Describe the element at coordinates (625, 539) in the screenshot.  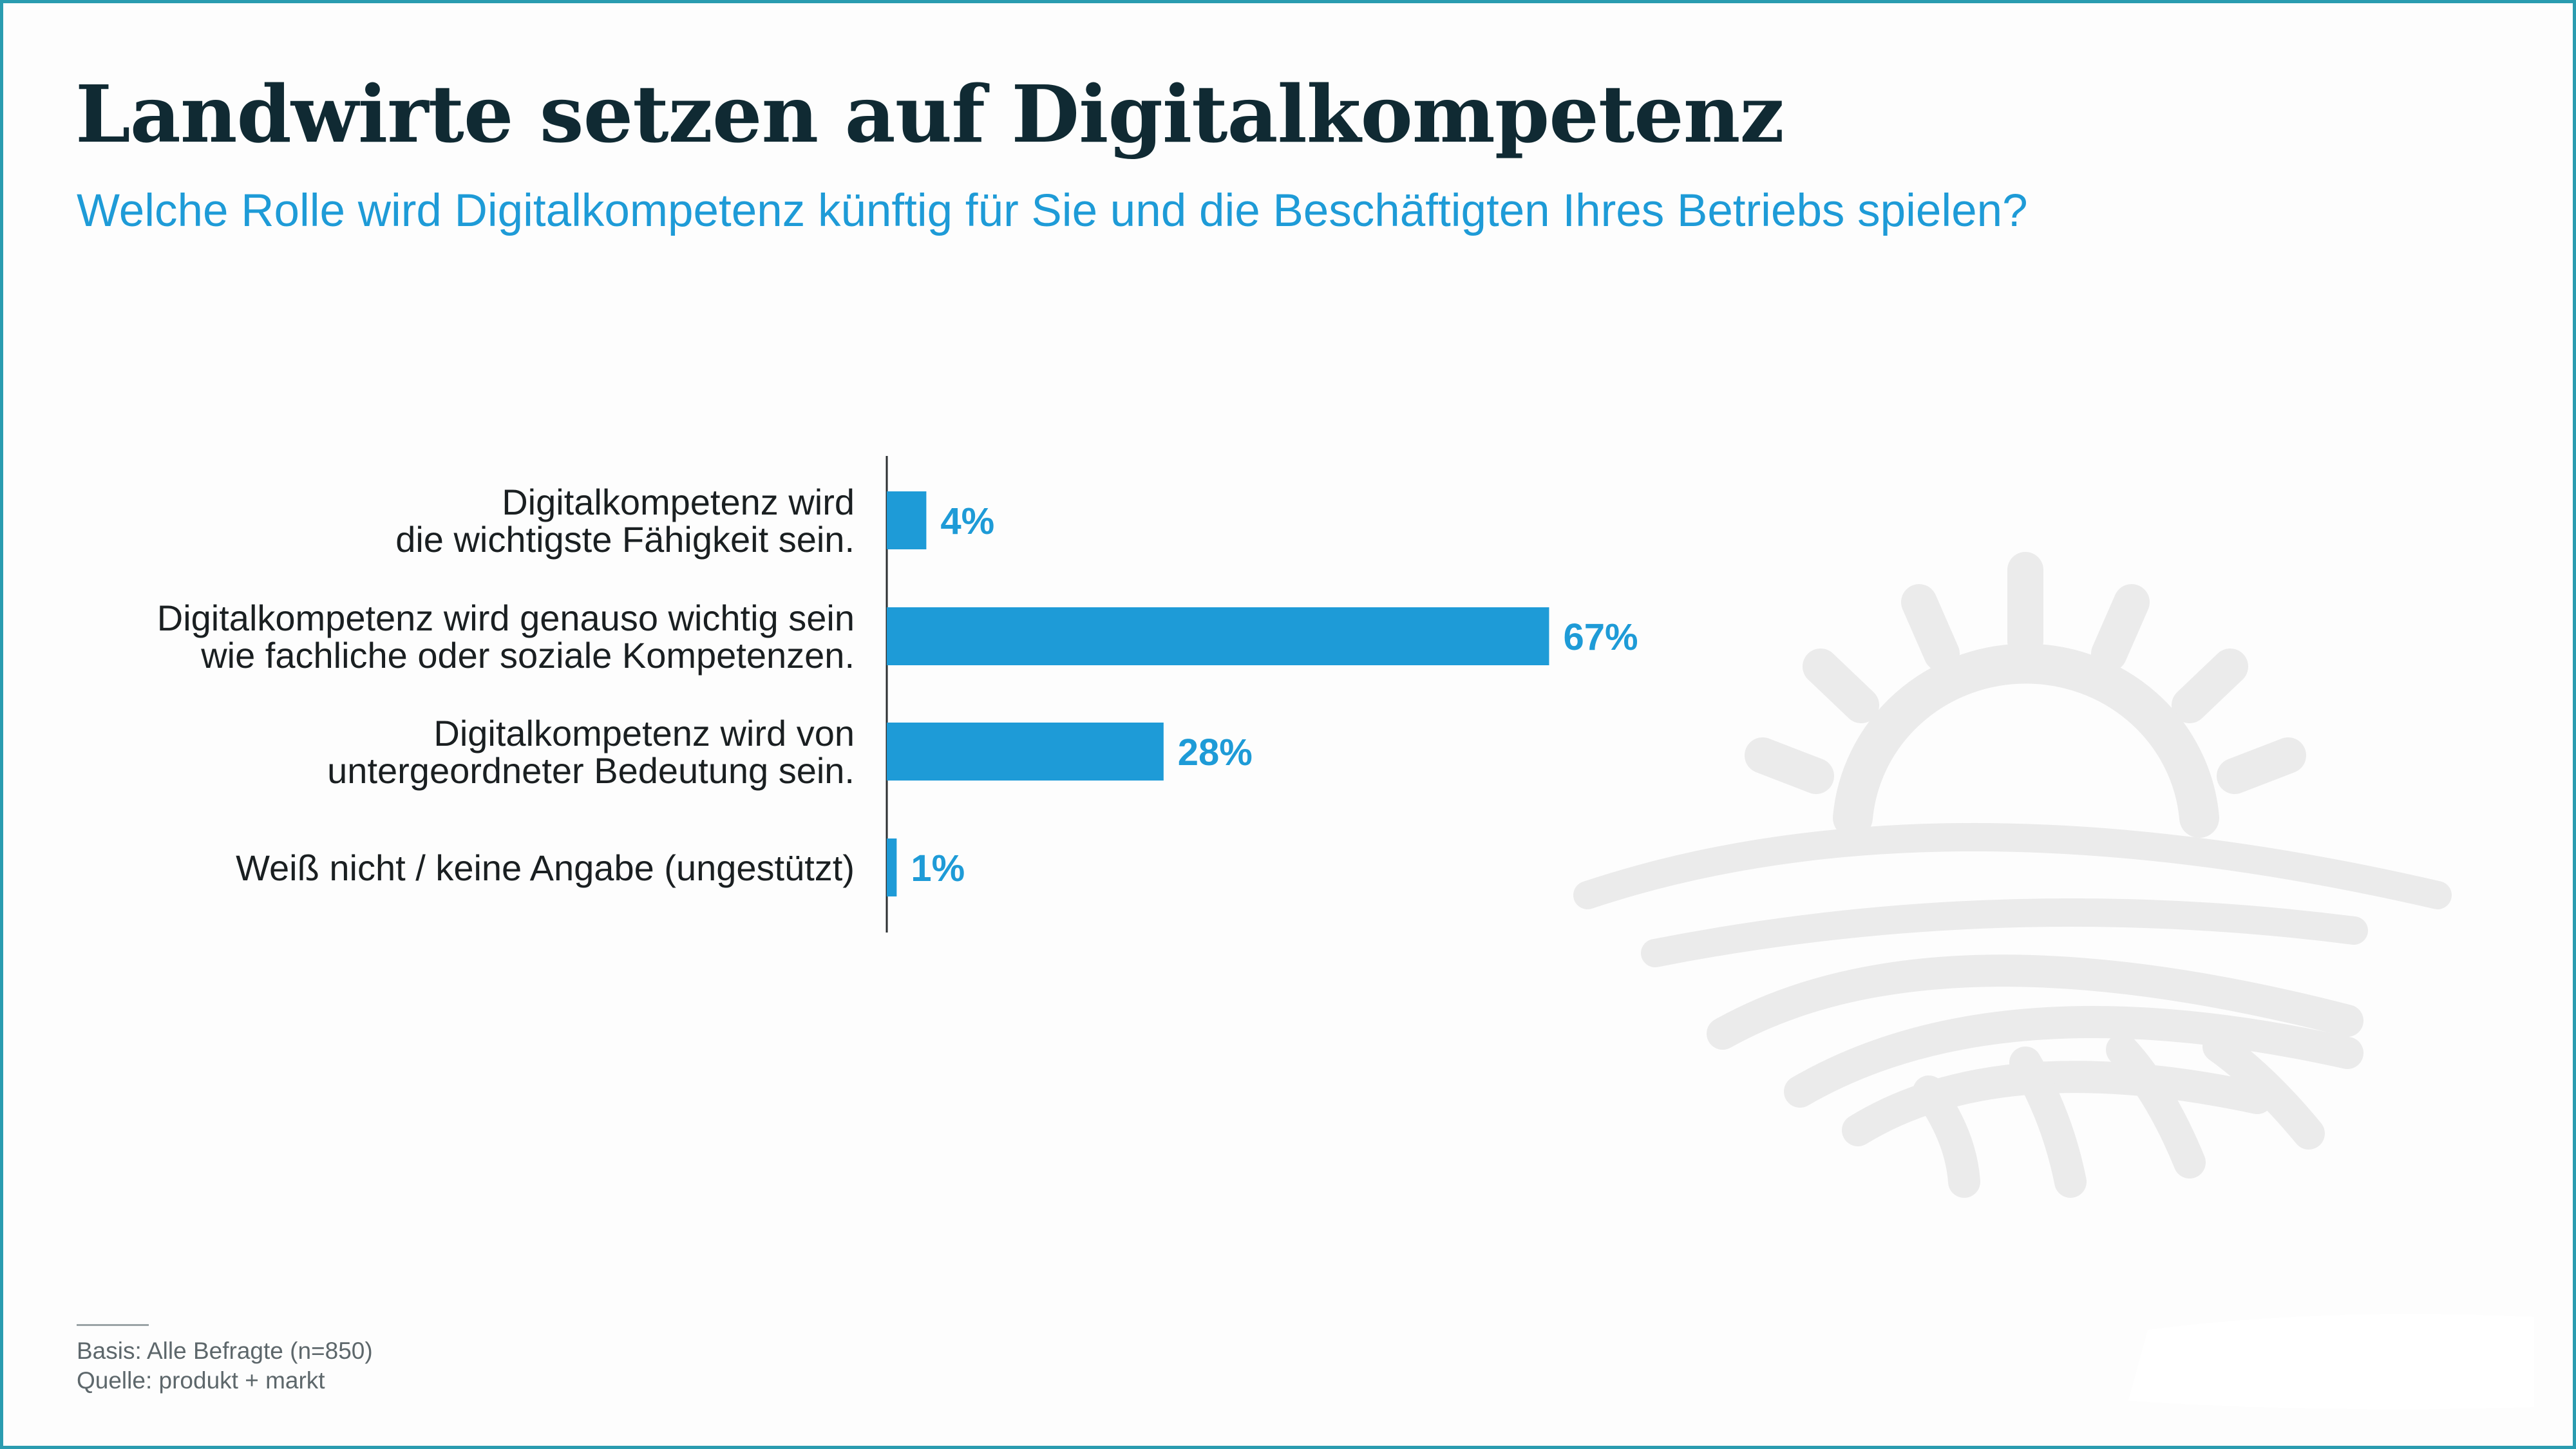
I see `category-label: die wichtigste Fähigkeit sein.` at that location.